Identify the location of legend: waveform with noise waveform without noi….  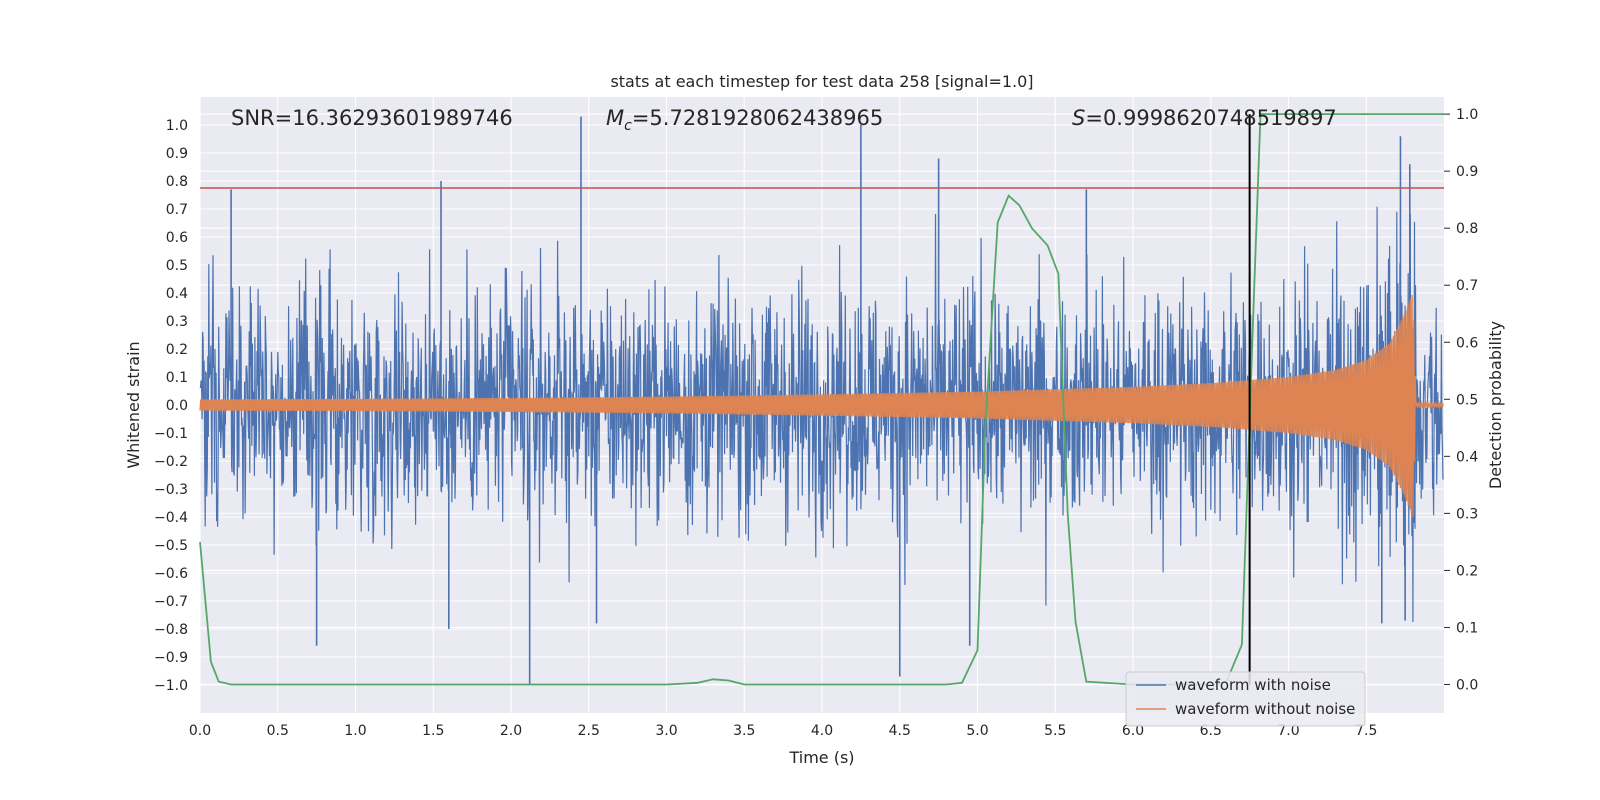
(1245, 699).